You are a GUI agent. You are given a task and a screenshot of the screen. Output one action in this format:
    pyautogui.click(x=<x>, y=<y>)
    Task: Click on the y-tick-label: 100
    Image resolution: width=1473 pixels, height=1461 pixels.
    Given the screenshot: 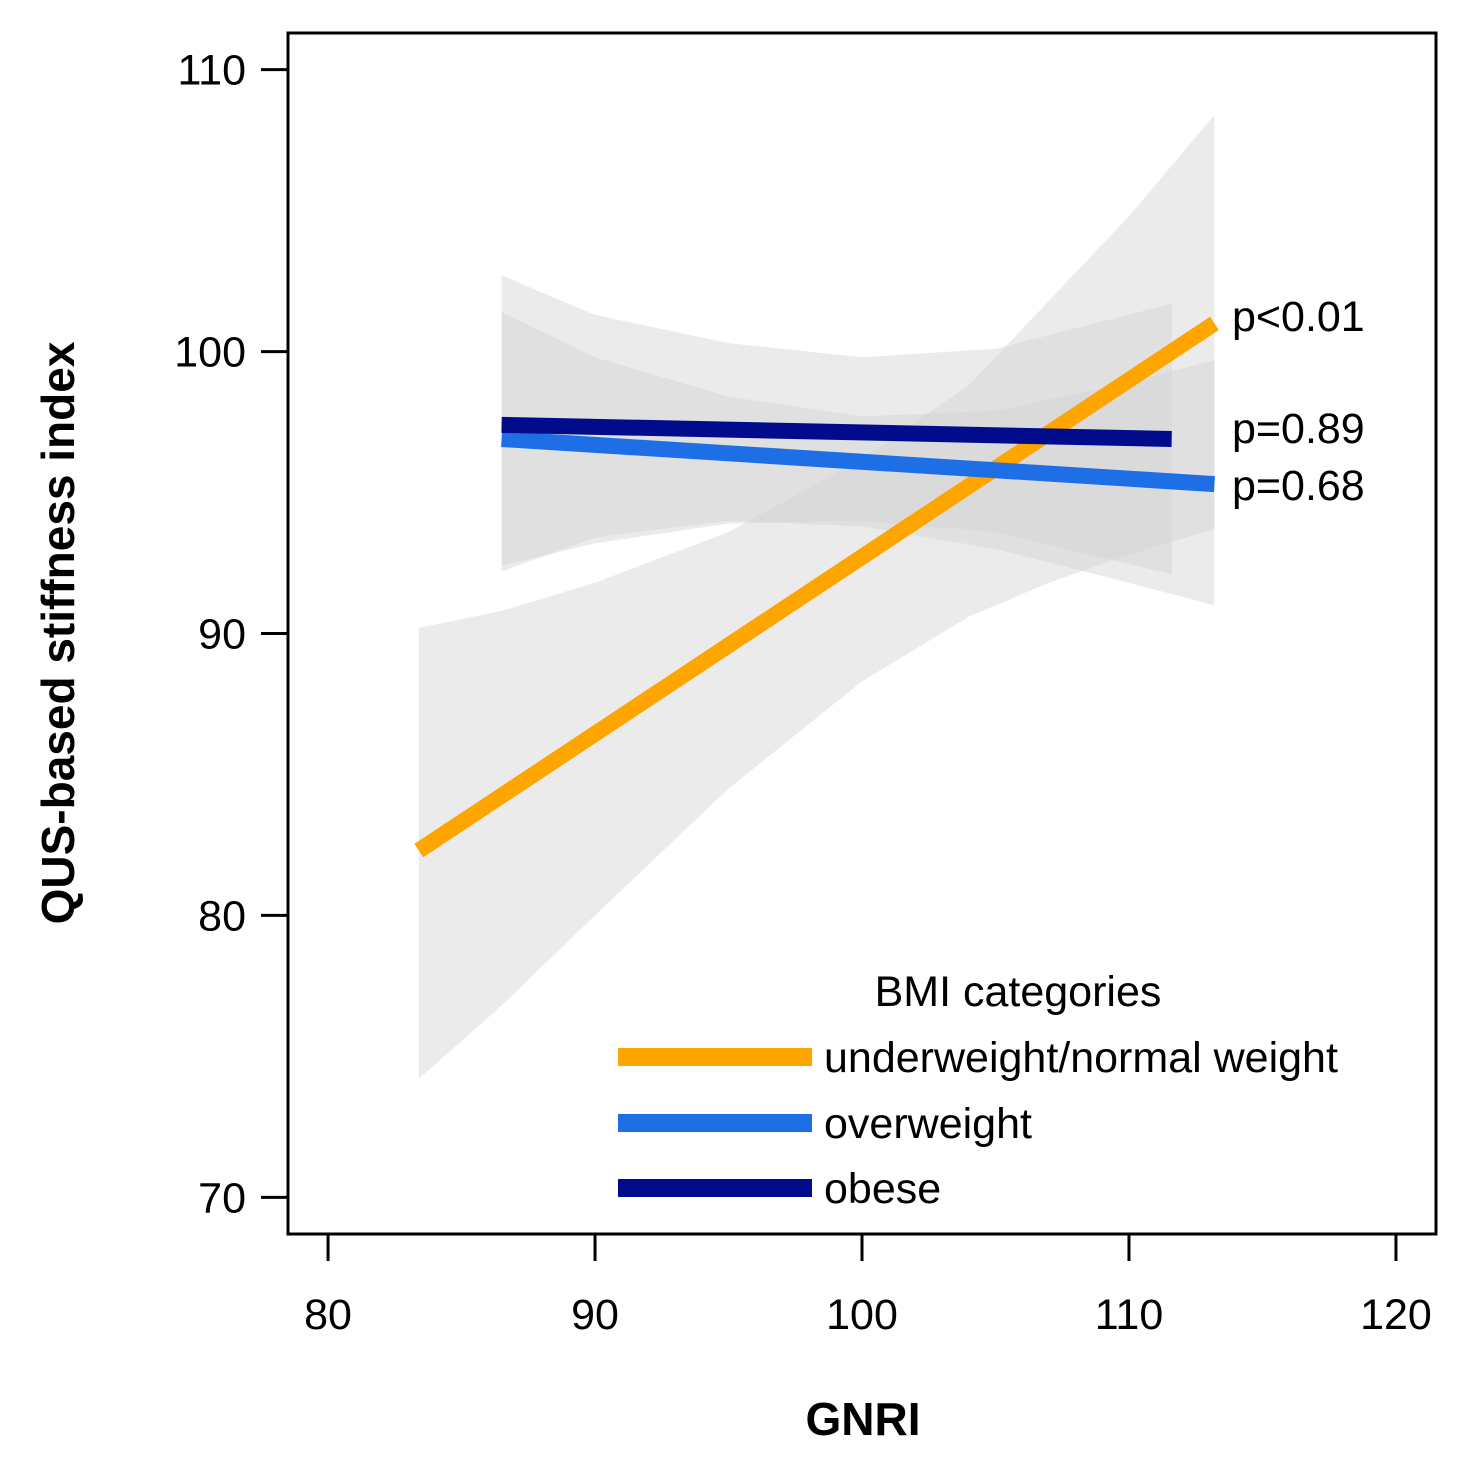 What is the action you would take?
    pyautogui.click(x=210, y=353)
    